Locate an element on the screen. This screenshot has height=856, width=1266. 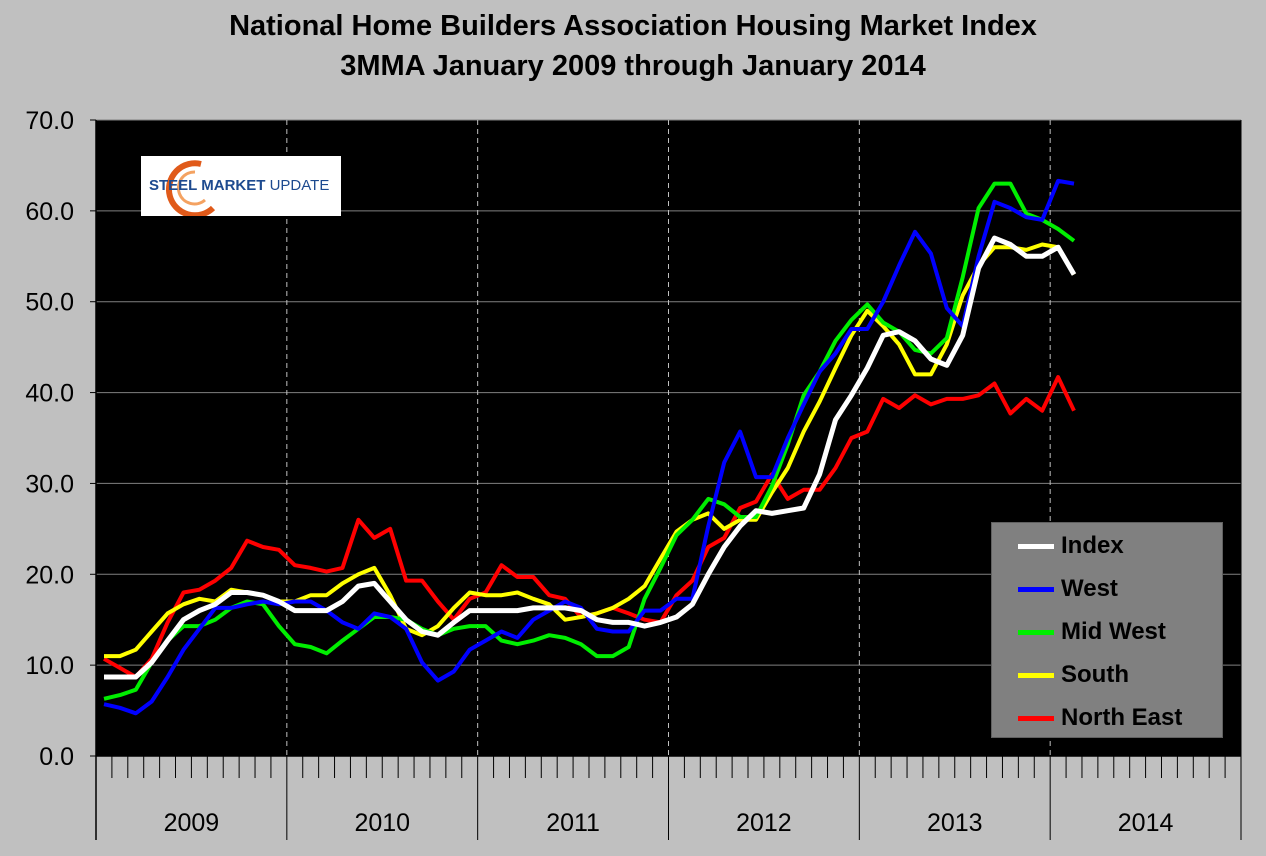
legend-label: North East is located at coordinates (1122, 717).